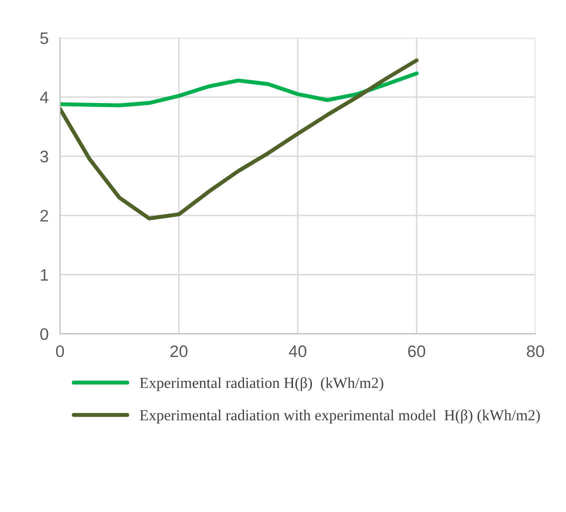 This screenshot has width=566, height=512. I want to click on x-tick-label: 40, so click(297, 351).